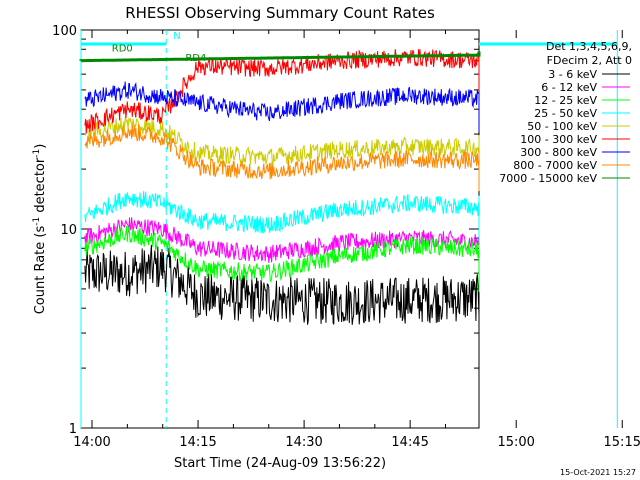 The image size is (640, 480). What do you see at coordinates (195, 58) in the screenshot?
I see `plot-annotation: RD4` at bounding box center [195, 58].